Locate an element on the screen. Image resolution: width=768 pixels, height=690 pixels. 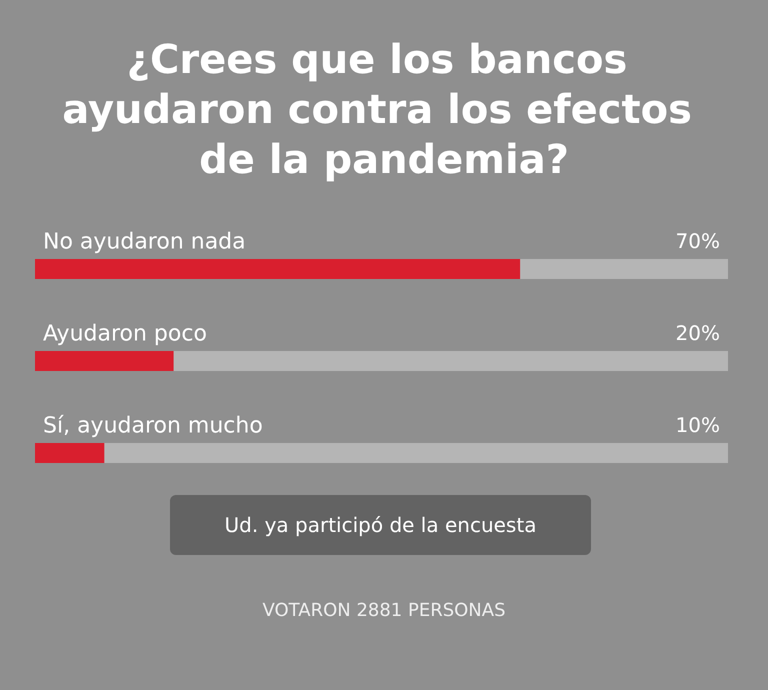
y-tick-label: Ayudaron poco is located at coordinates (125, 334).